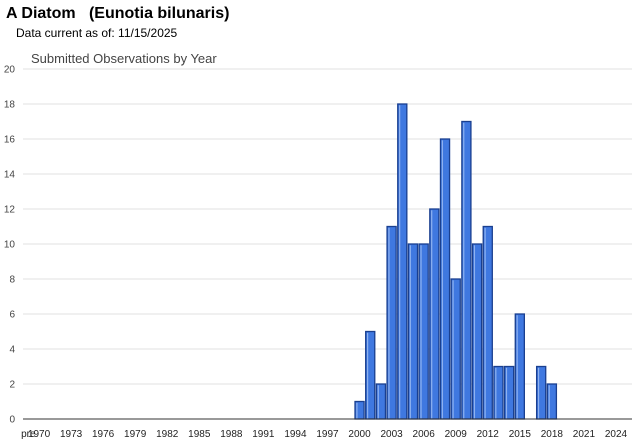  What do you see at coordinates (12, 280) in the screenshot?
I see `y-tick-label: 8` at bounding box center [12, 280].